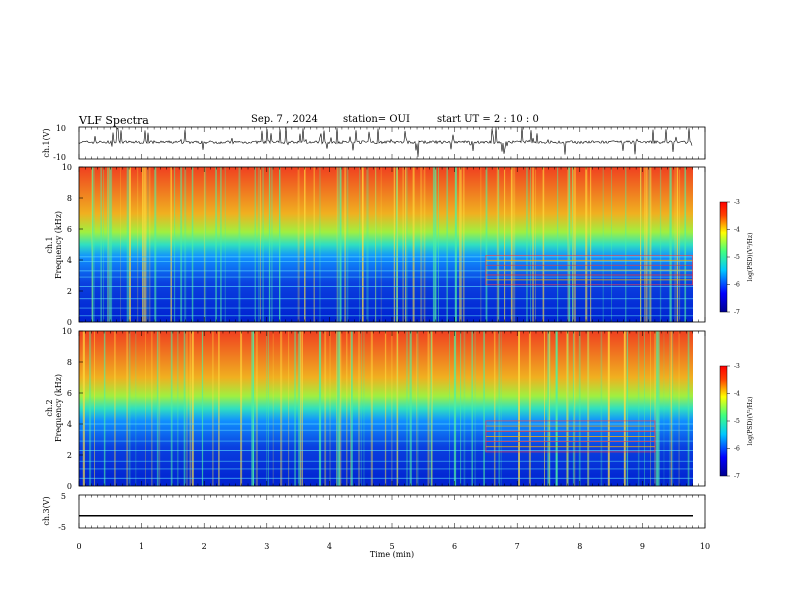  Describe the element at coordinates (750, 421) in the screenshot. I see `colorbar-ch2-label: log(PSD)(V²/Hz)` at that location.